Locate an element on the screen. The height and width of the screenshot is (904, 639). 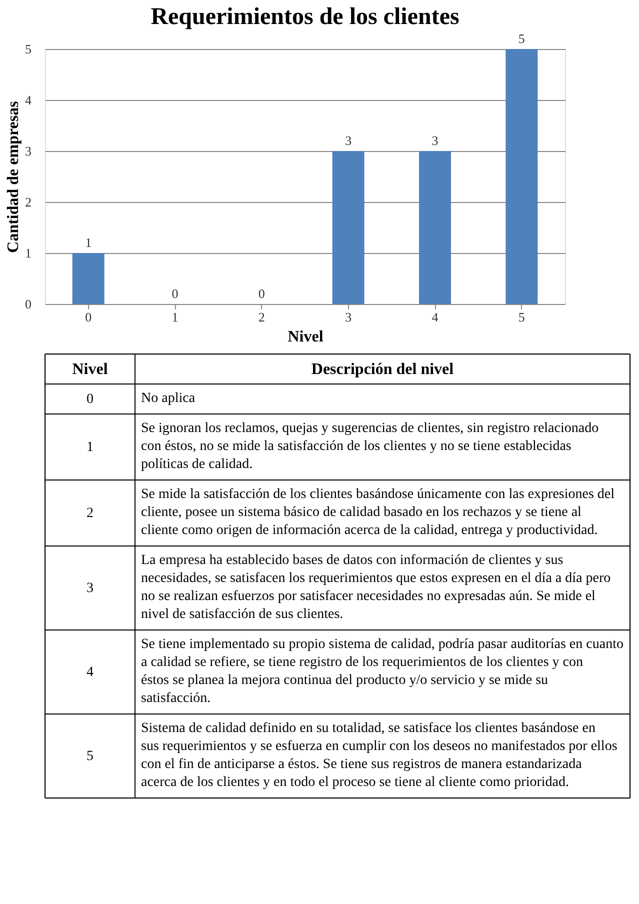
category-label: 0 is located at coordinates (90, 399).